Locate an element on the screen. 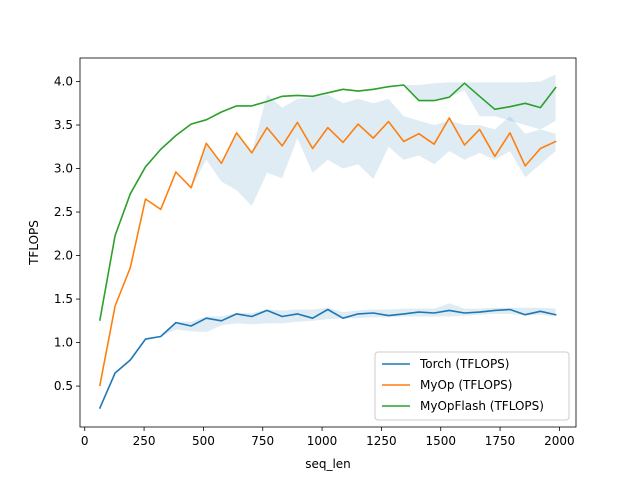  x-axis-ticks: 0 250 500 750 1000 1250 1500 1750 2000 is located at coordinates (328, 437).